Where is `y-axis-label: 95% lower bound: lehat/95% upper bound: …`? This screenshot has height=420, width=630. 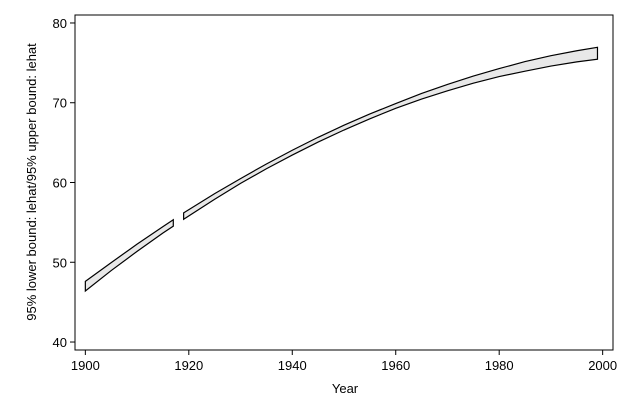 y-axis-label: 95% lower bound: lehat/95% upper bound: … is located at coordinates (31, 182).